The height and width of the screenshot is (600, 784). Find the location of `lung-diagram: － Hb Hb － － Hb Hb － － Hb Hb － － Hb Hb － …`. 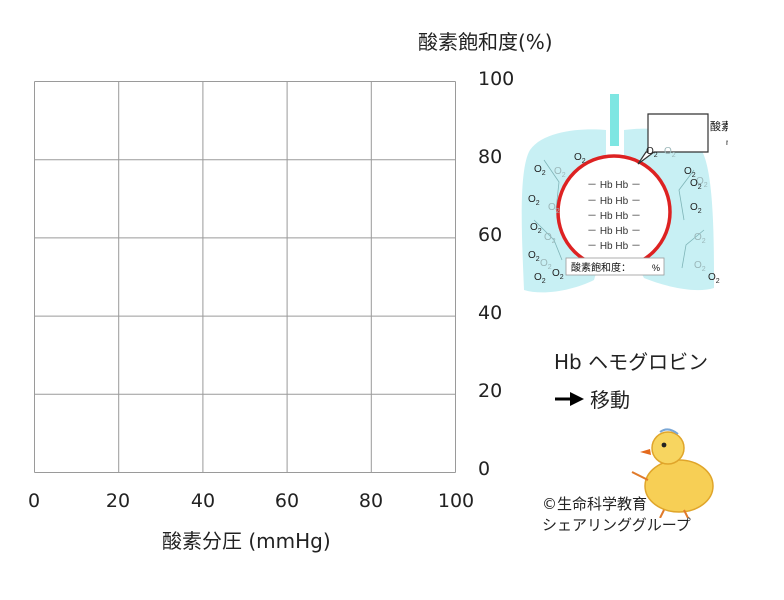

lung-diagram: － Hb Hb － － Hb Hb － － Hb Hb － － Hb Hb － … is located at coordinates (624, 193).